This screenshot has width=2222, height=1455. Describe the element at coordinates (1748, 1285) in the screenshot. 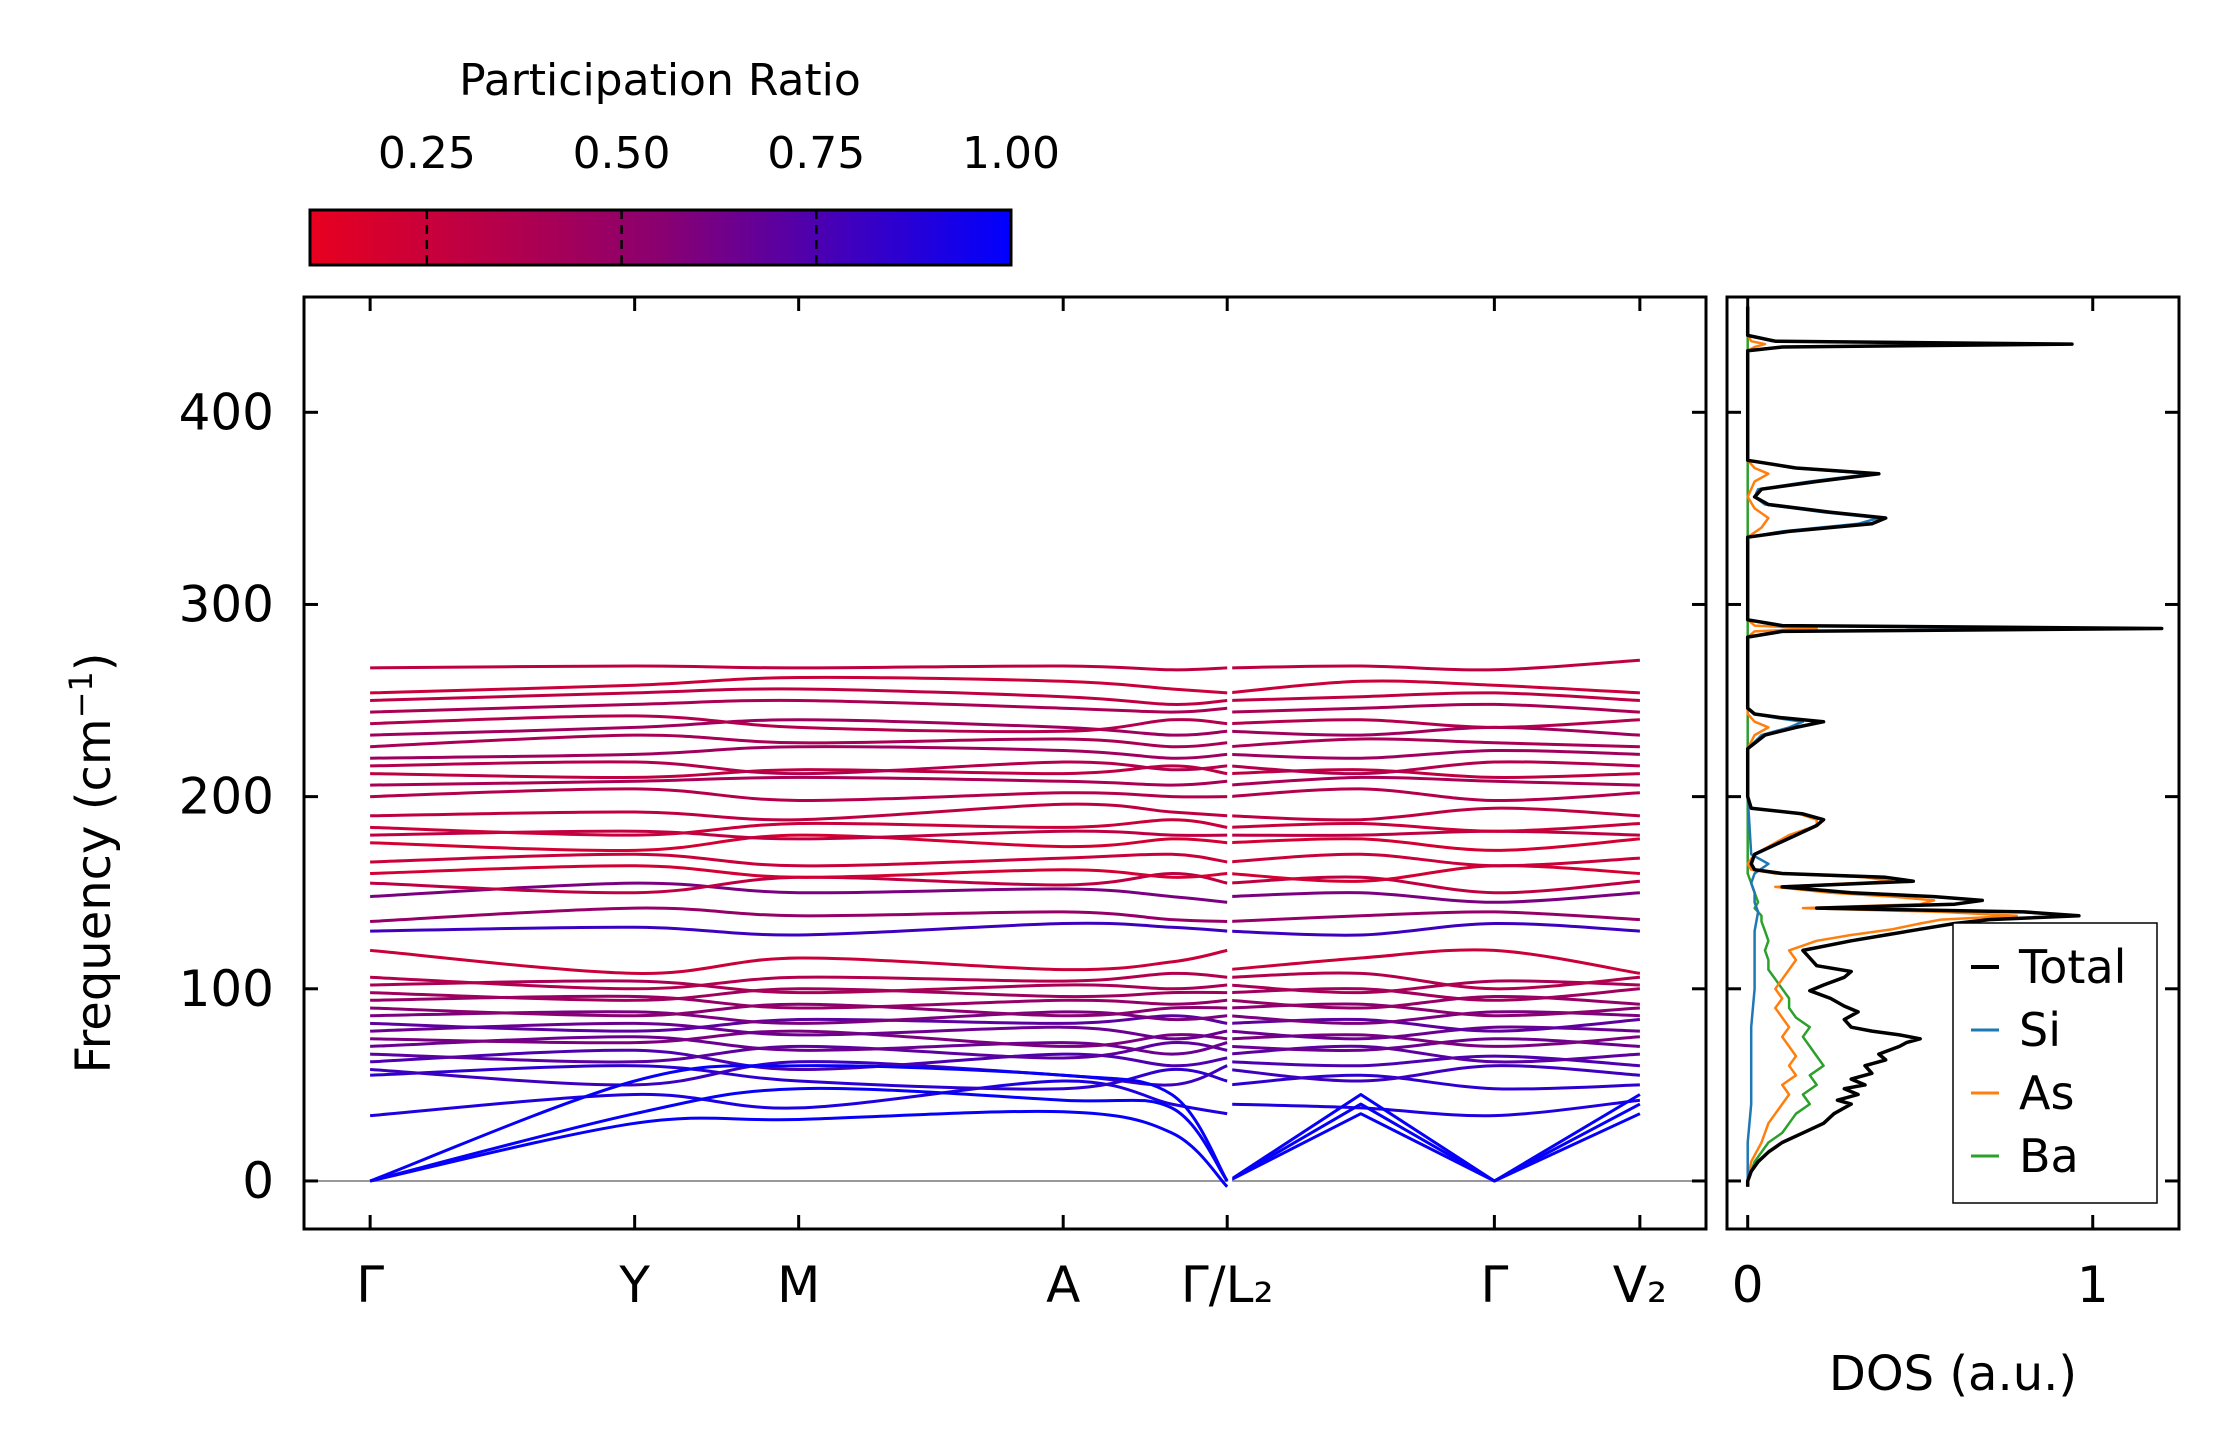

I see `dos-x-tick-label: 0` at that location.